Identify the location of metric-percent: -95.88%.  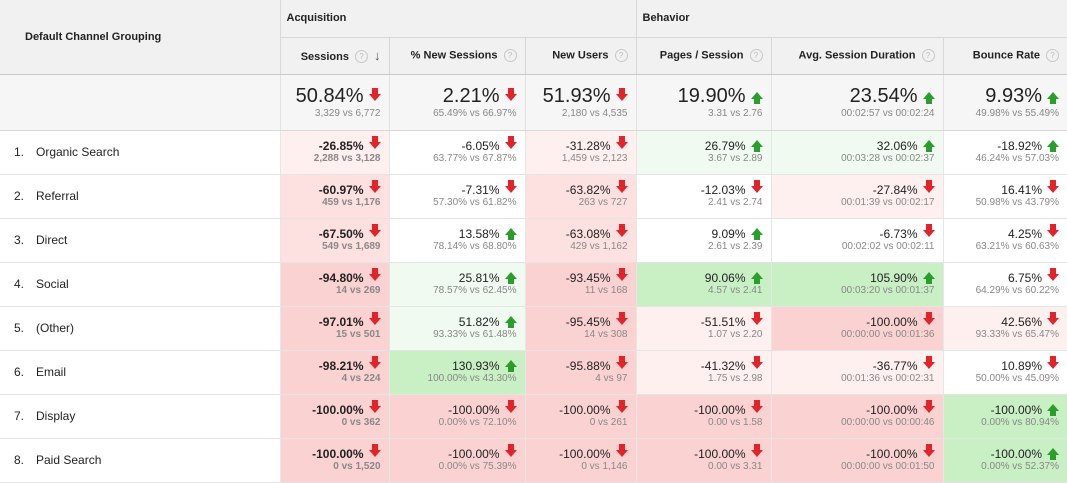
(581, 366).